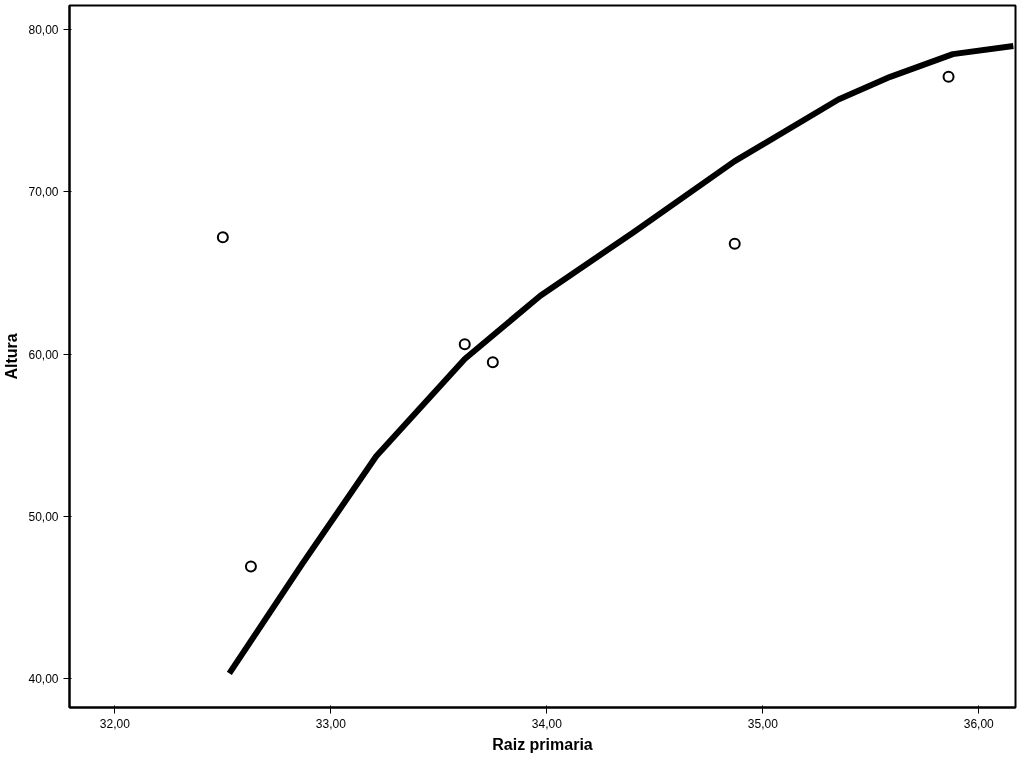  What do you see at coordinates (43, 30) in the screenshot?
I see `y-tick-label: 80,00` at bounding box center [43, 30].